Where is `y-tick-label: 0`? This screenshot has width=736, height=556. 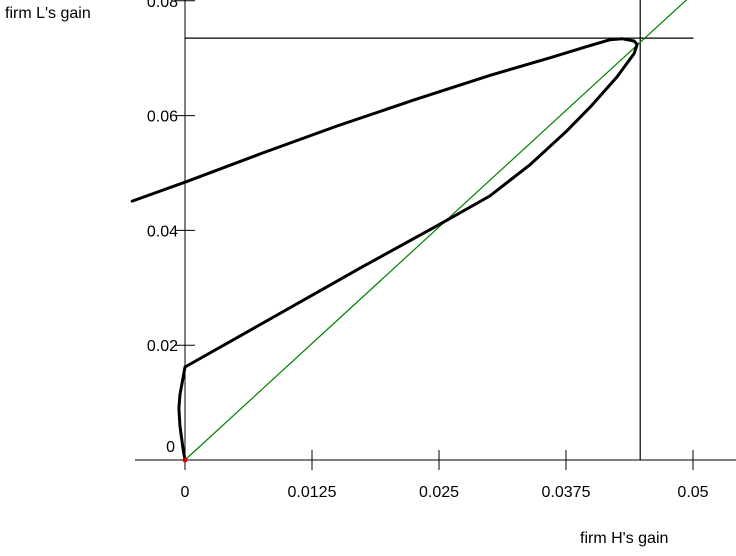
y-tick-label: 0 is located at coordinates (170, 447).